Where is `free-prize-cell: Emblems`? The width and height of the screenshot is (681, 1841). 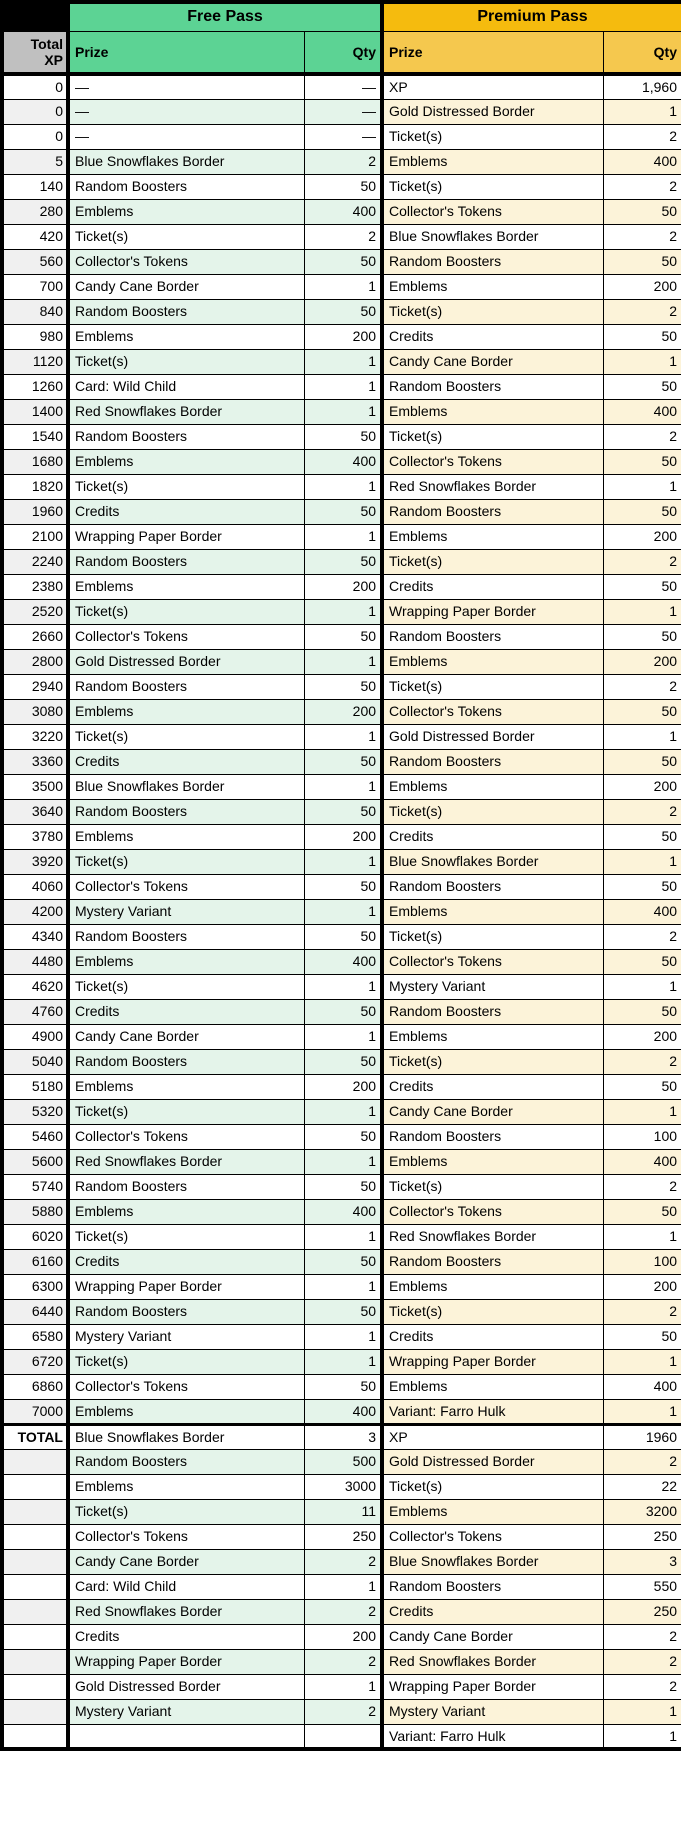 free-prize-cell: Emblems is located at coordinates (186, 1211).